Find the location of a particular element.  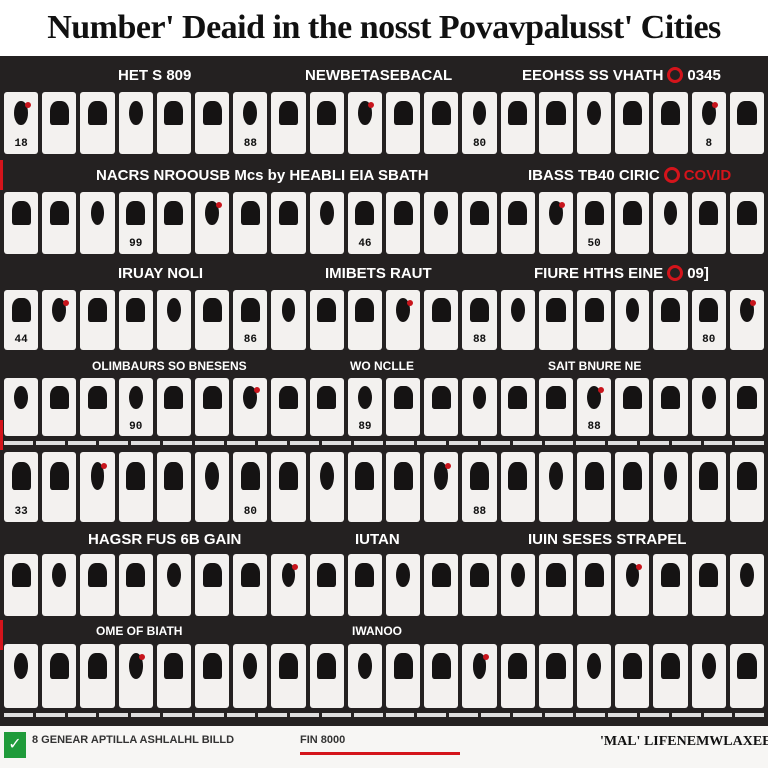

card-number: 88 is located at coordinates (250, 144).